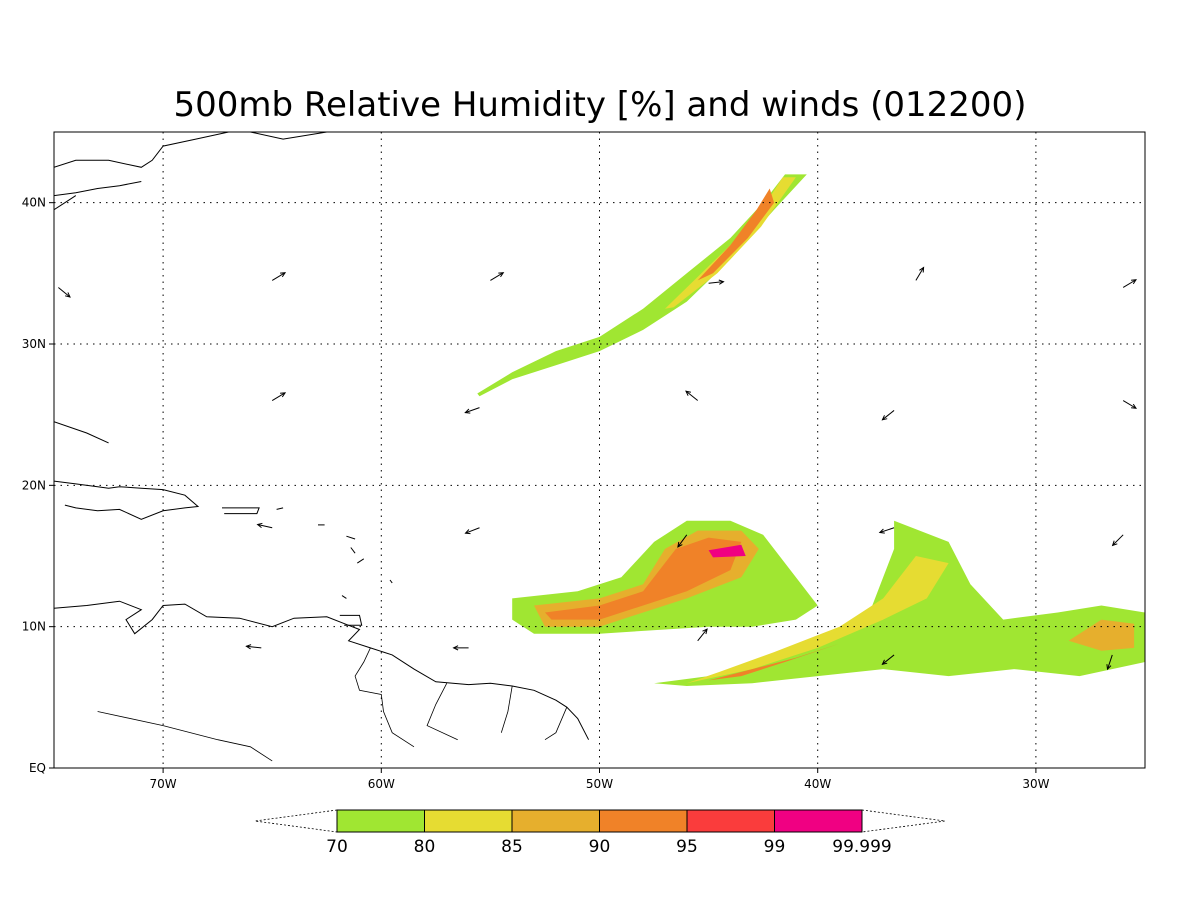 This screenshot has width=1200, height=900. What do you see at coordinates (512, 847) in the screenshot?
I see `colorbar-label: 85` at bounding box center [512, 847].